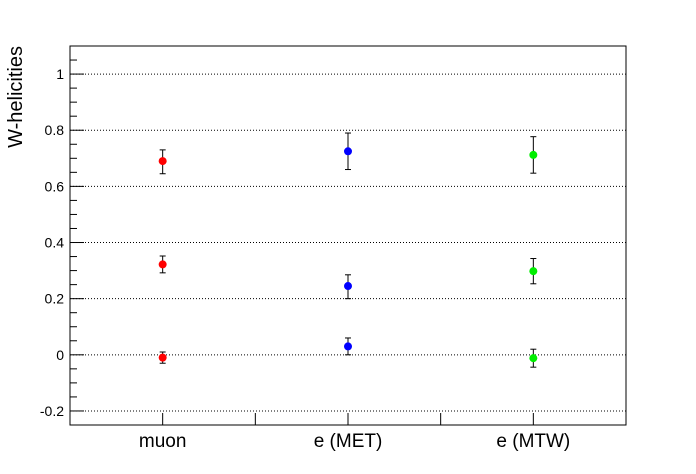 This screenshot has width=696, height=474. What do you see at coordinates (55, 186) in the screenshot?
I see `y-tick-label: 0.6` at bounding box center [55, 186].